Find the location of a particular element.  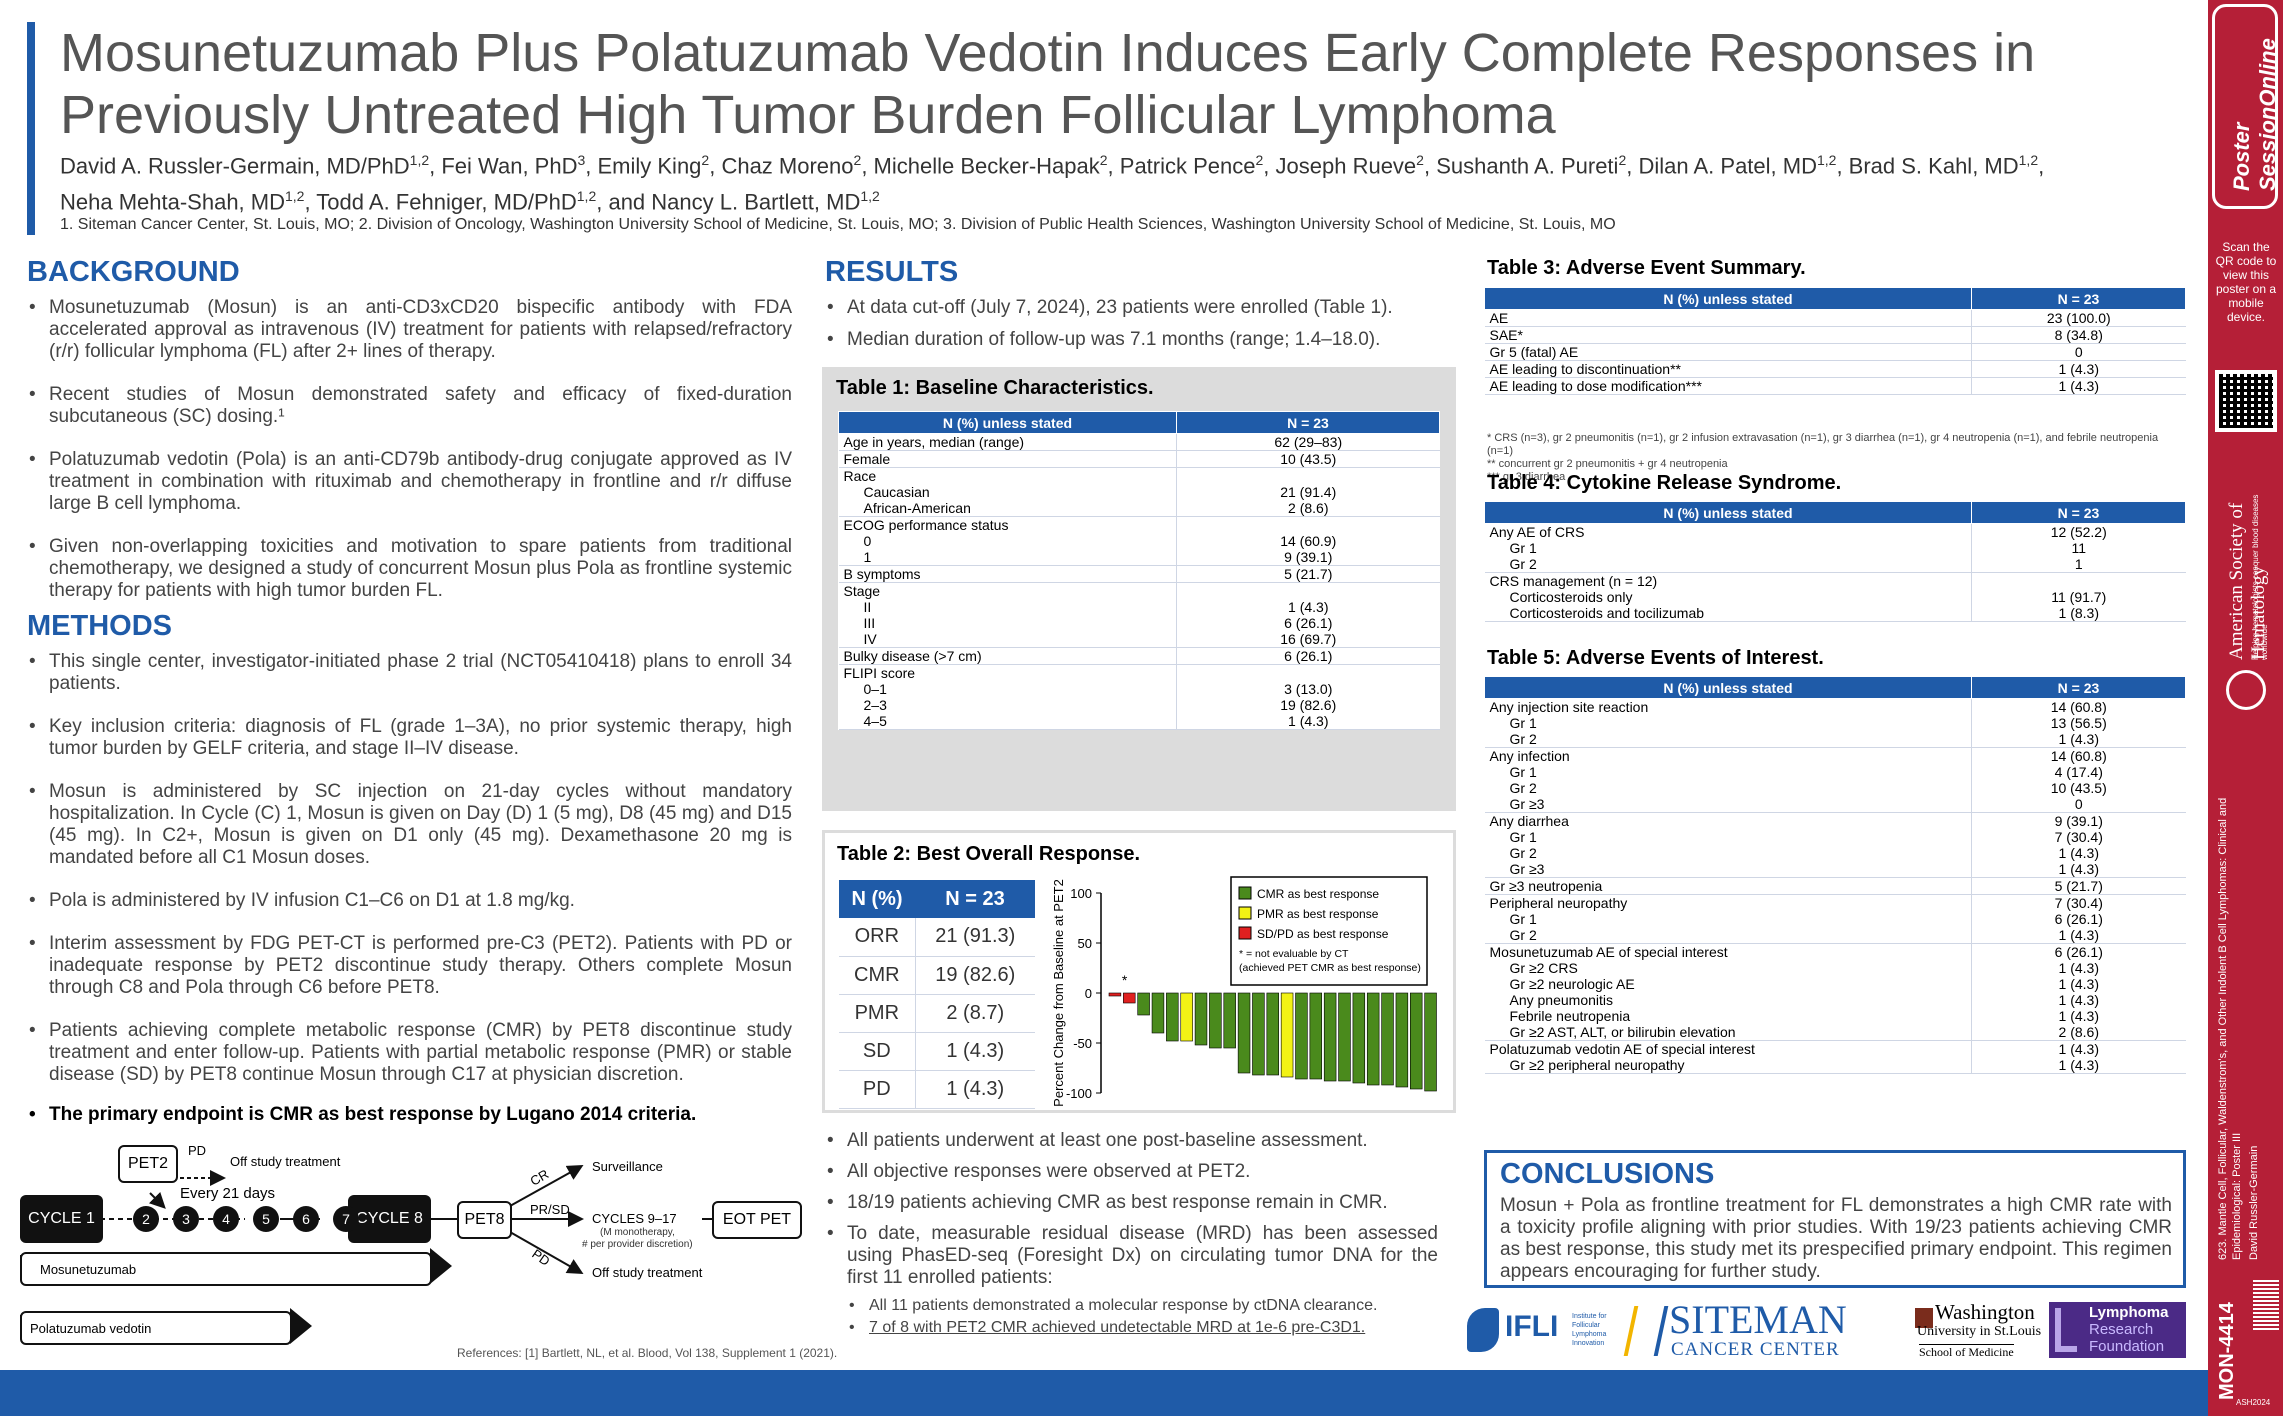

table-row: SAE* 8 (34.8) is located at coordinates (1835, 335).